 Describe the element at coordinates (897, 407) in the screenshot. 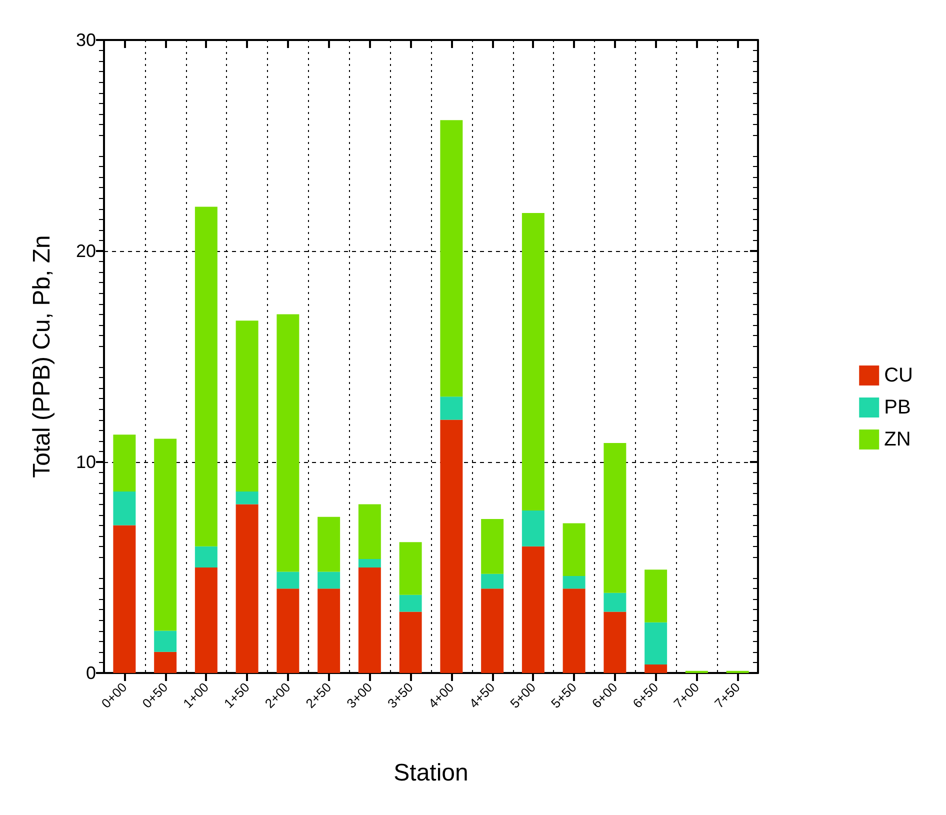

I see `legend-label: PB` at that location.